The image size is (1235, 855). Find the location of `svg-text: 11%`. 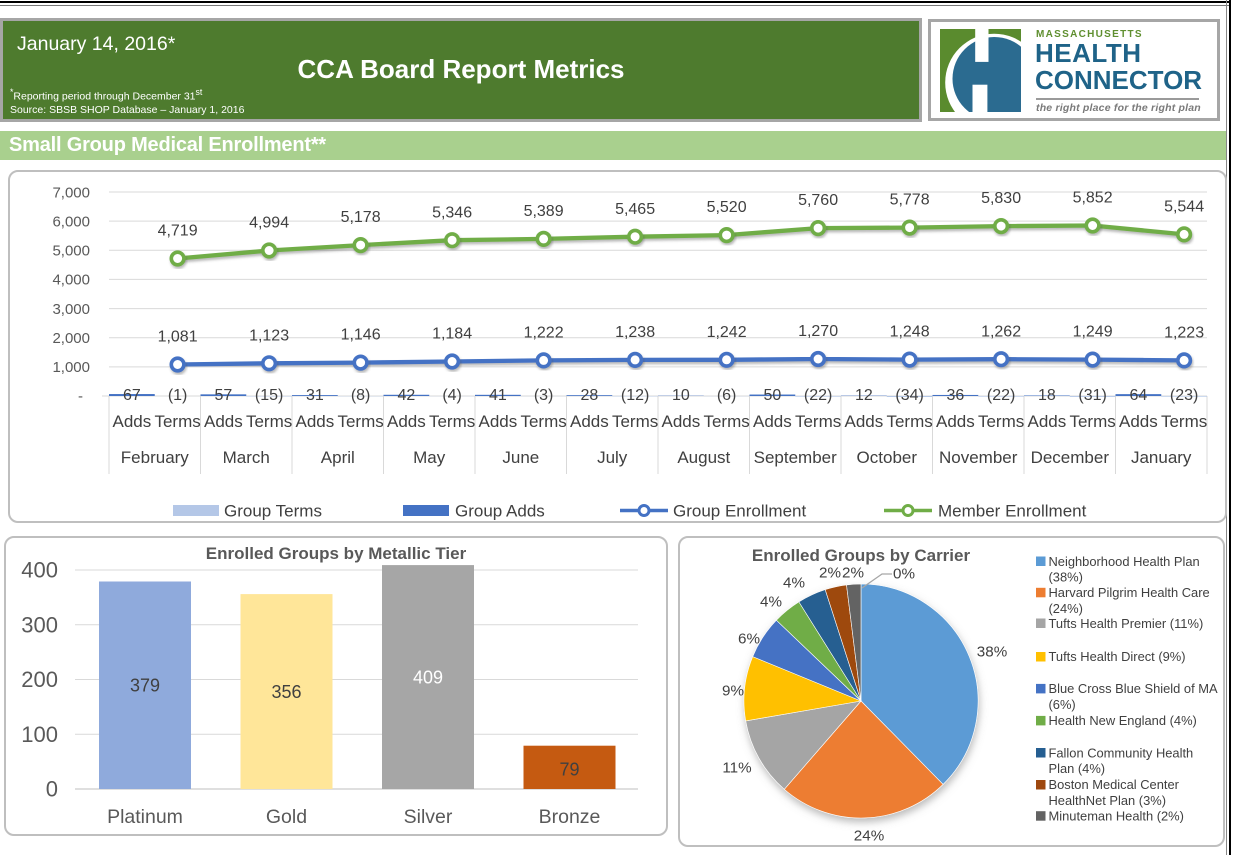

svg-text: 11% is located at coordinates (736, 767).